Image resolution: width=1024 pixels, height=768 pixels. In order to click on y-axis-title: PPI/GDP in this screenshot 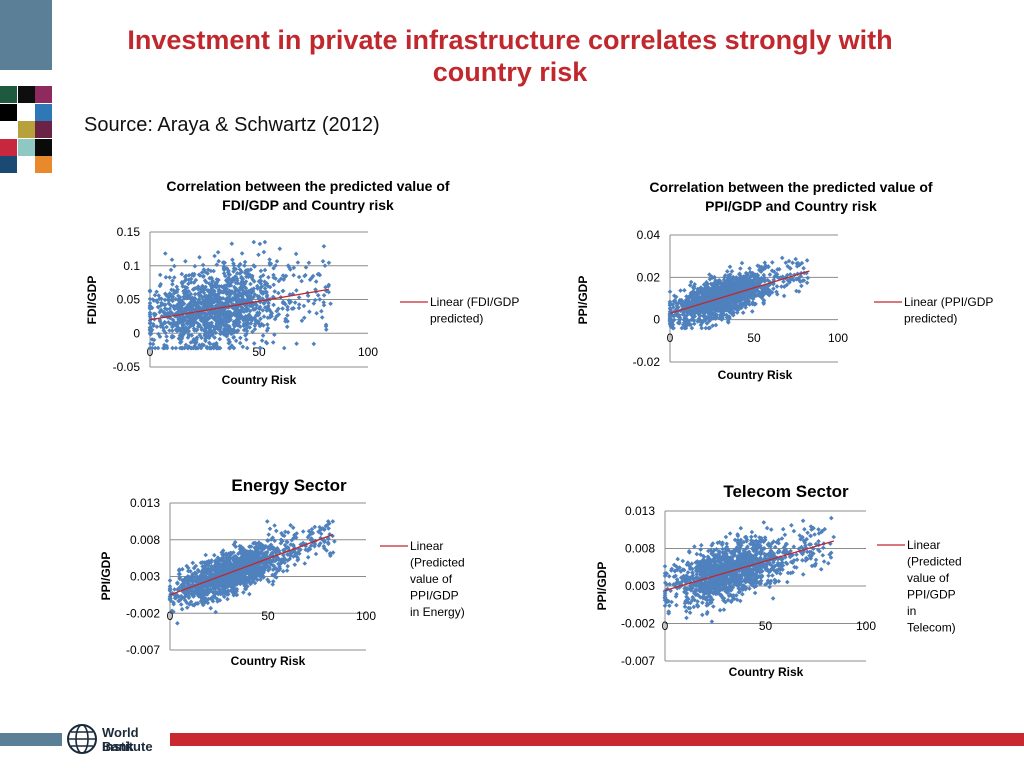, I will do `click(106, 576)`.